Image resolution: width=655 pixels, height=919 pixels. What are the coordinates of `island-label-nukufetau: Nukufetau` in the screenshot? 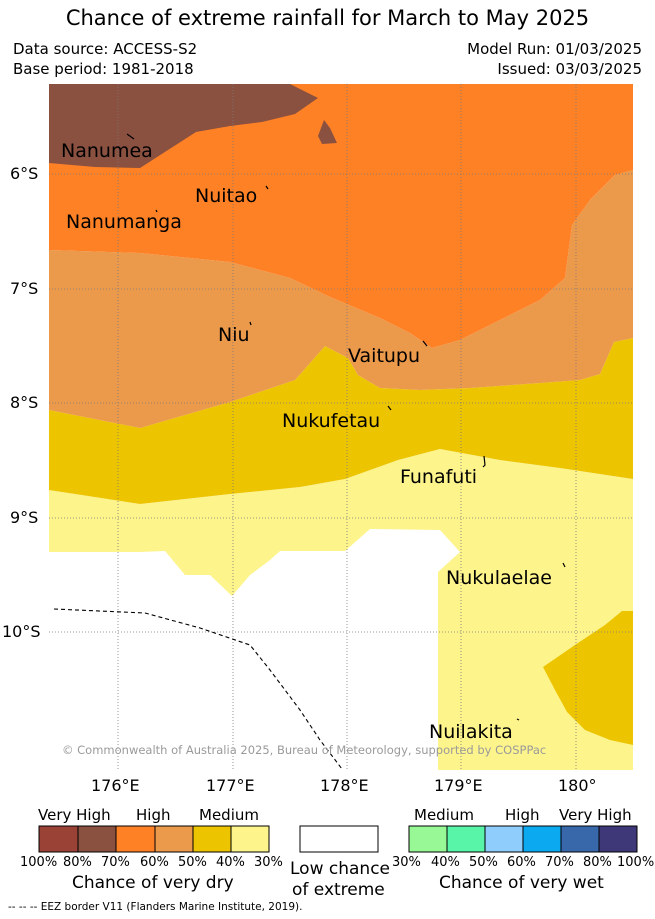 It's located at (331, 421).